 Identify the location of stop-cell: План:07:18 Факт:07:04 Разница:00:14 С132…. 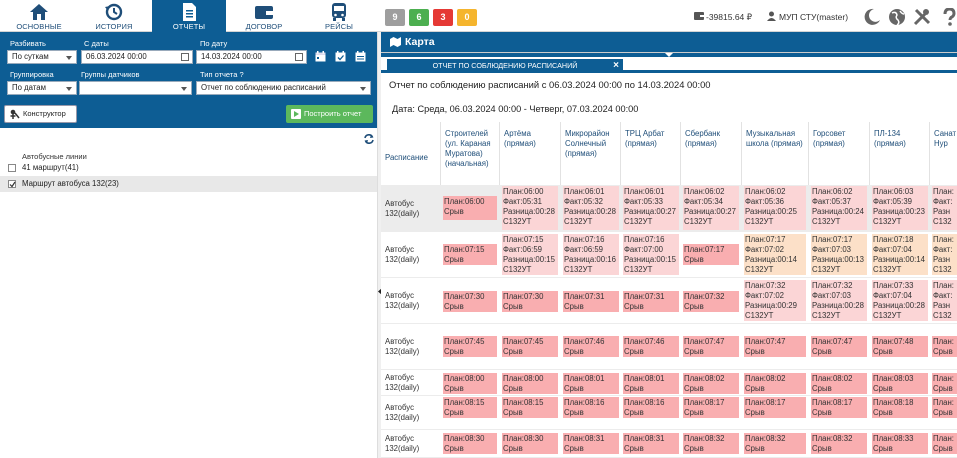
(900, 254).